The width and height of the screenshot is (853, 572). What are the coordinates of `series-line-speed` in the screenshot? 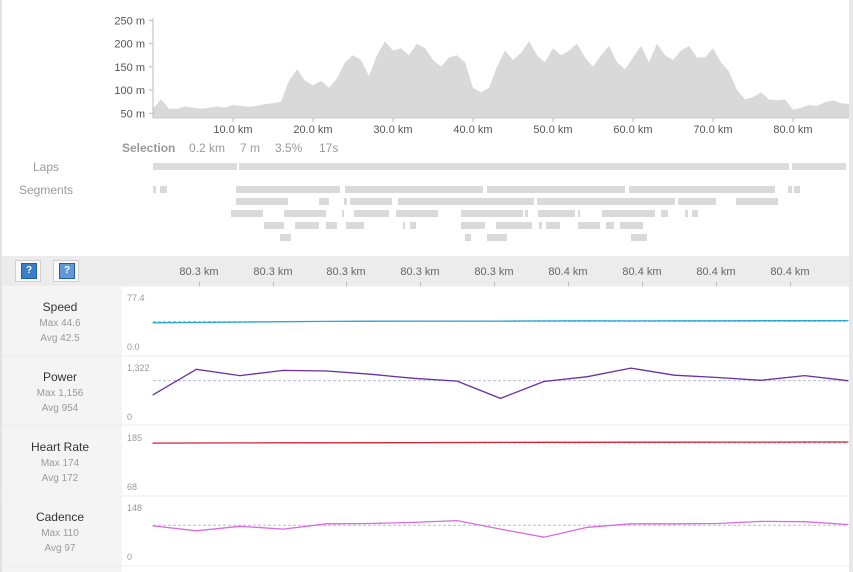 It's located at (500, 321).